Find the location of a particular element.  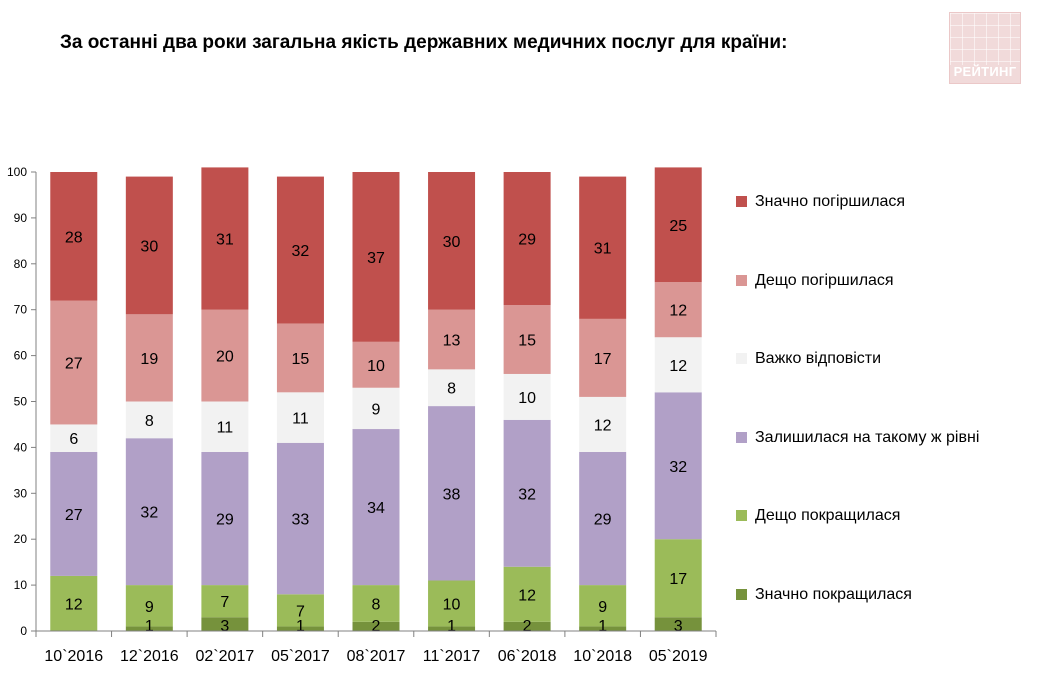

x-tick-label: 10`2018 is located at coordinates (602, 656).